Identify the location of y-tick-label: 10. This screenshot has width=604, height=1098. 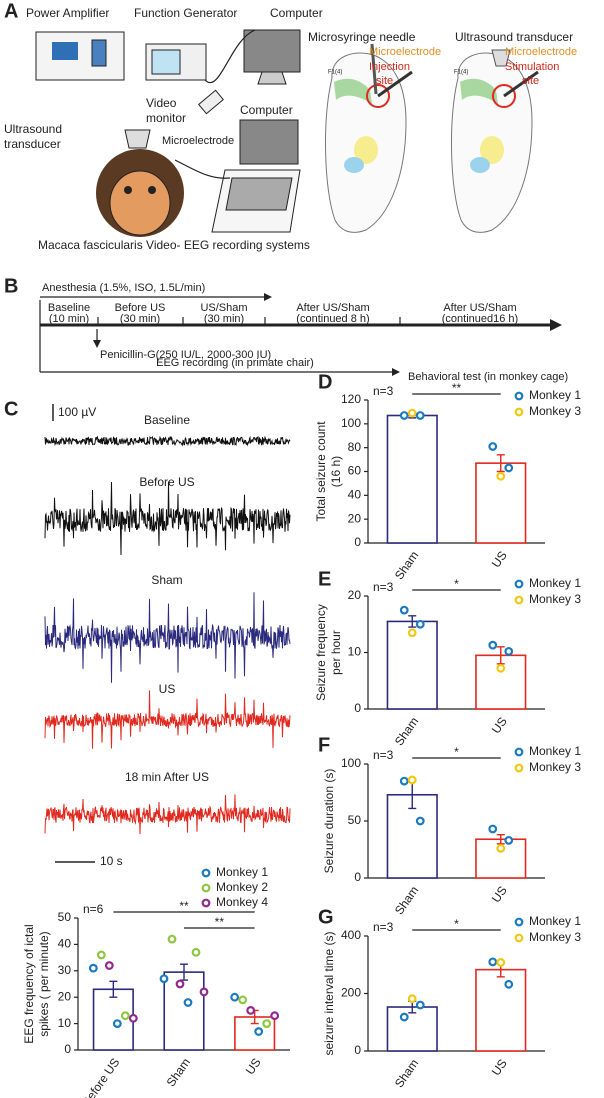
(355, 652).